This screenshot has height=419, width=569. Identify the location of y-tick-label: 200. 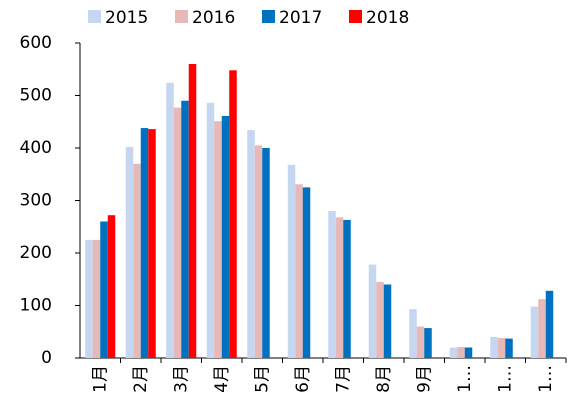
(36, 253).